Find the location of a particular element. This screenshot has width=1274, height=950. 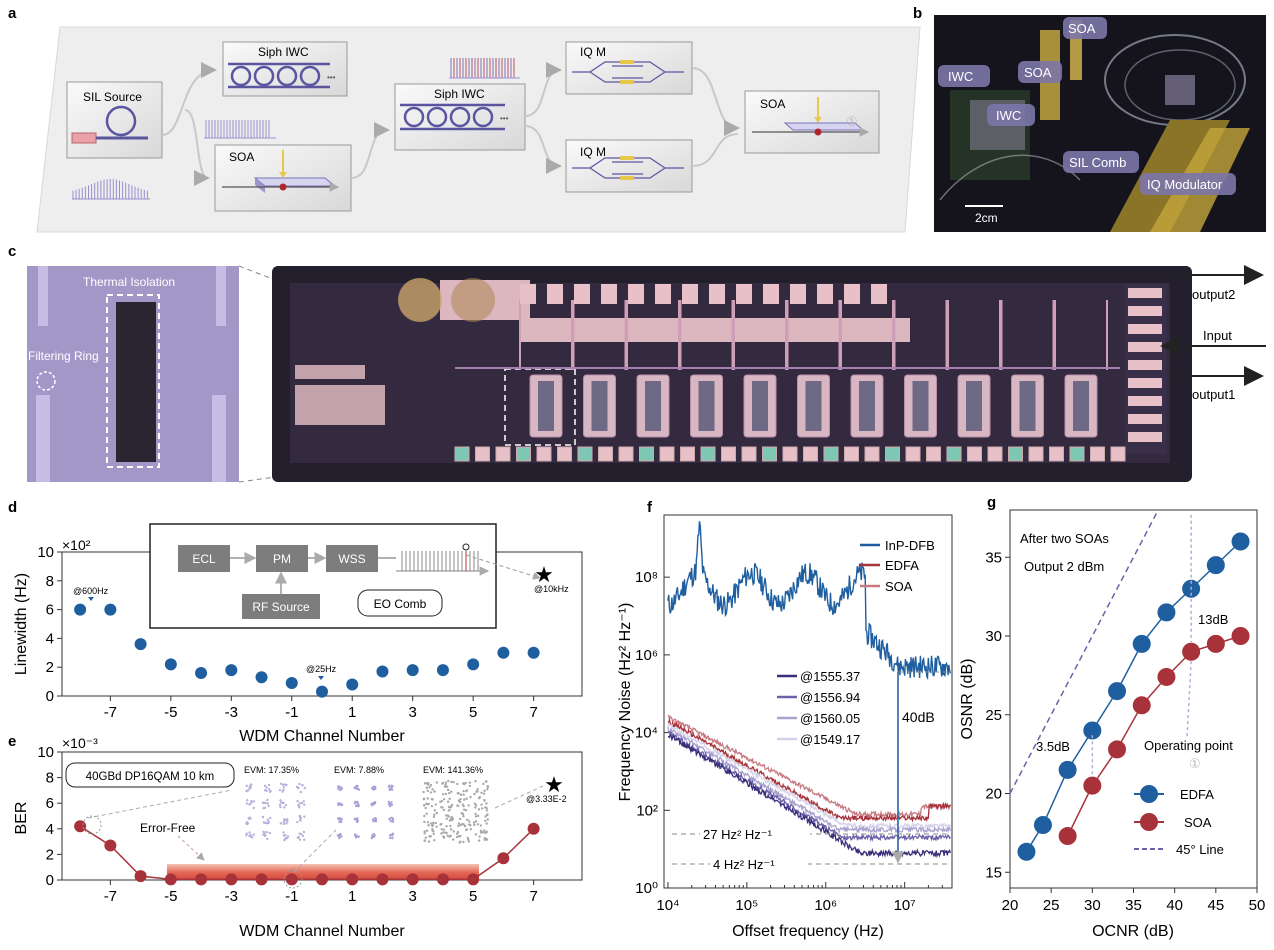

g-legend-edfa: EDFA is located at coordinates (1197, 794).